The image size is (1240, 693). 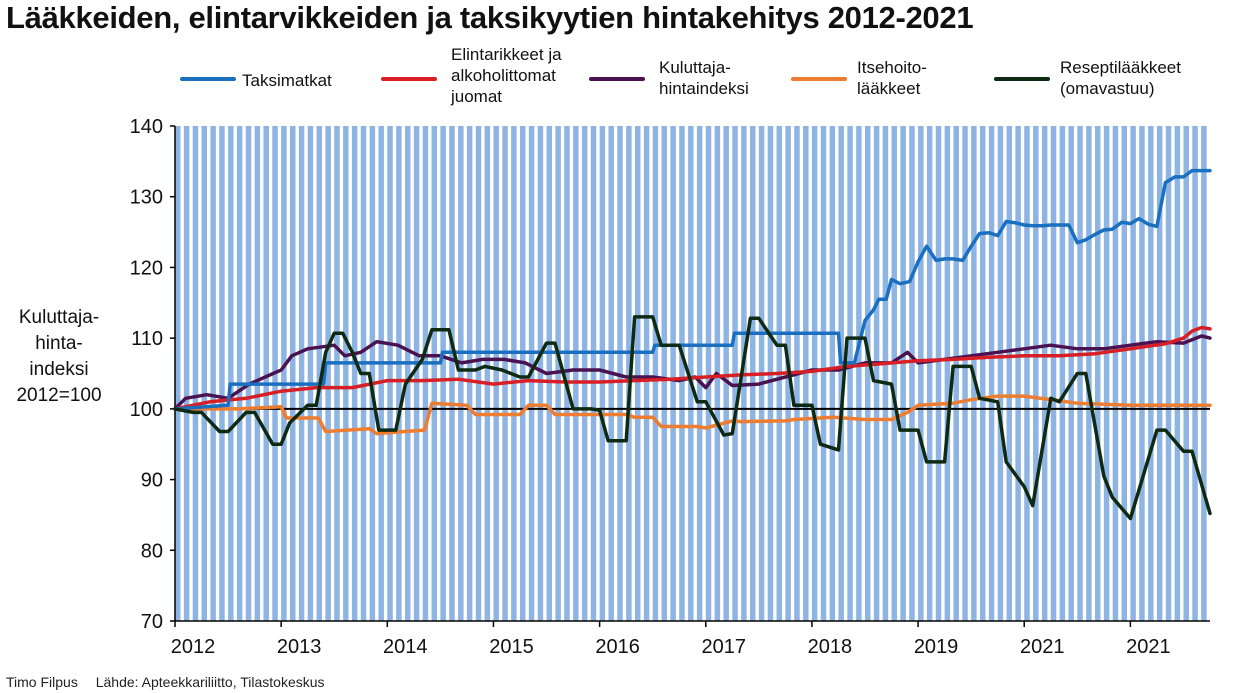 What do you see at coordinates (287, 80) in the screenshot?
I see `legend-label: Taksimatkat` at bounding box center [287, 80].